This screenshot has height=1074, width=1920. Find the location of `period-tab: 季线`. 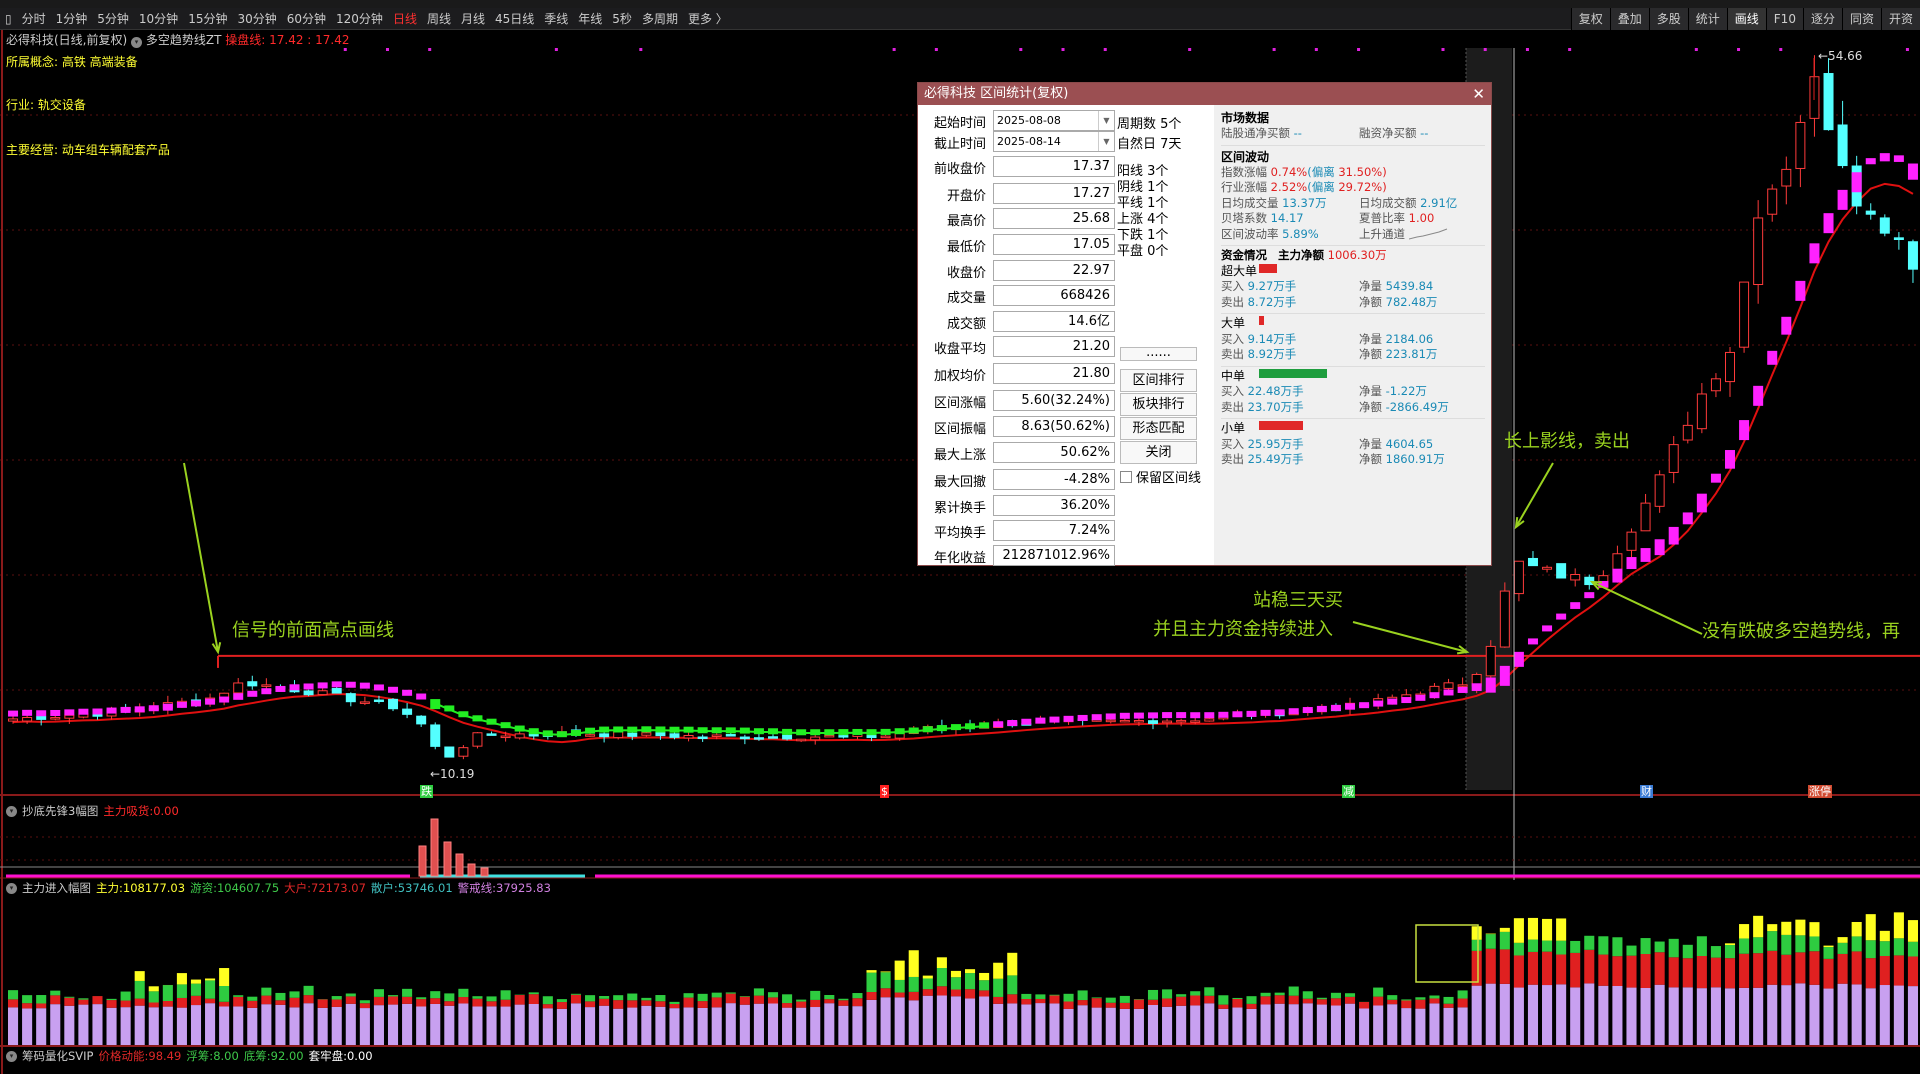

period-tab: 季线 is located at coordinates (556, 19).